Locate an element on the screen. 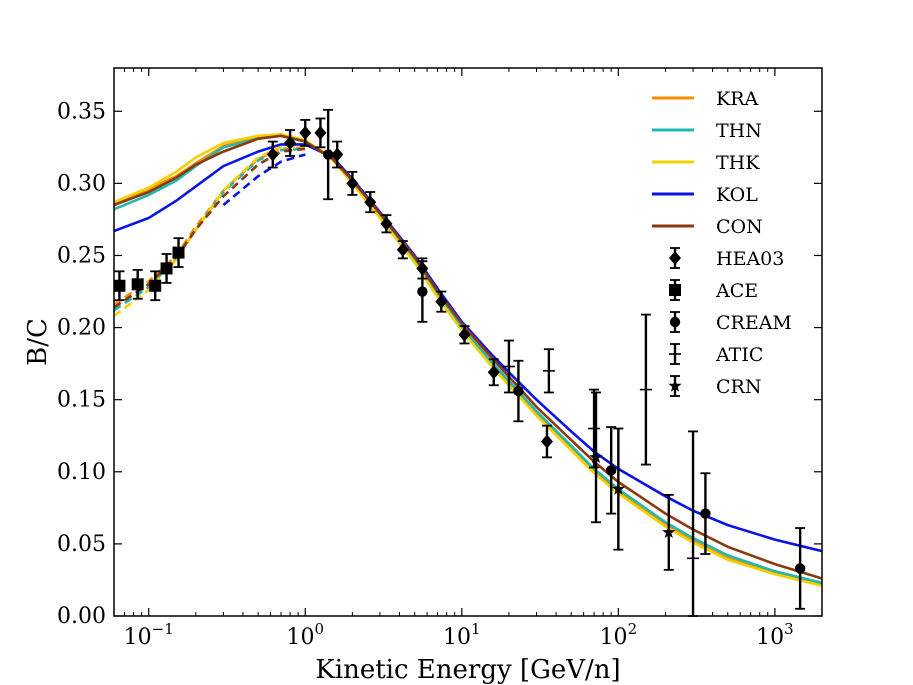 This screenshot has height=685, width=913. legend-item-cream: CREAM is located at coordinates (730, 322).